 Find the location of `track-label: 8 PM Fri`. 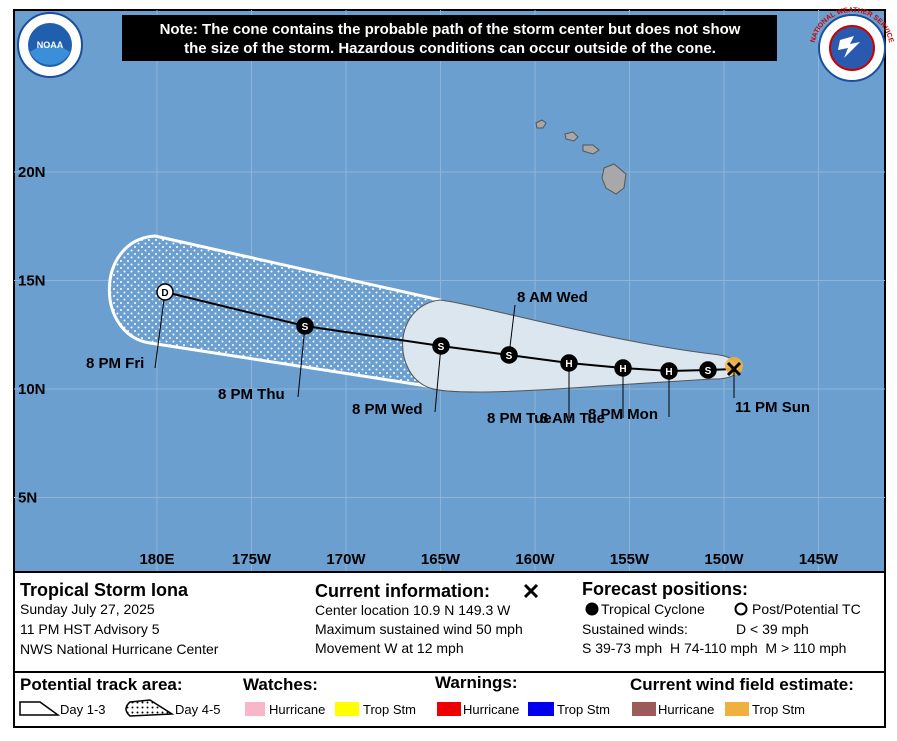

track-label: 8 PM Fri is located at coordinates (115, 363).